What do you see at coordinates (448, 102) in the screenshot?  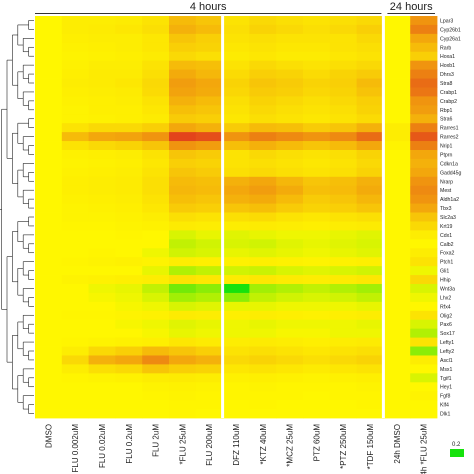 I see `row-label: Crabp2` at bounding box center [448, 102].